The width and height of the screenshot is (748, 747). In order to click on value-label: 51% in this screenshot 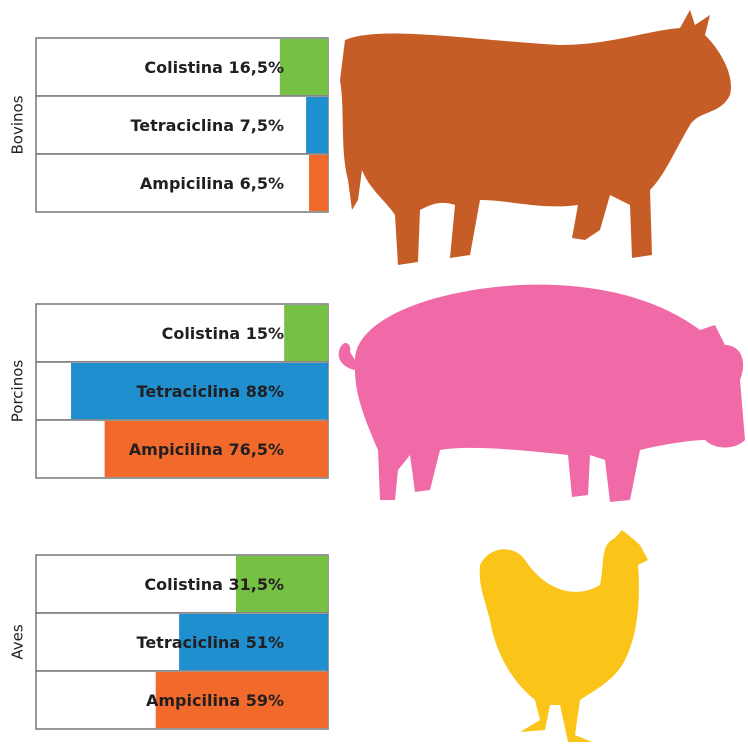, I will do `click(265, 642)`.